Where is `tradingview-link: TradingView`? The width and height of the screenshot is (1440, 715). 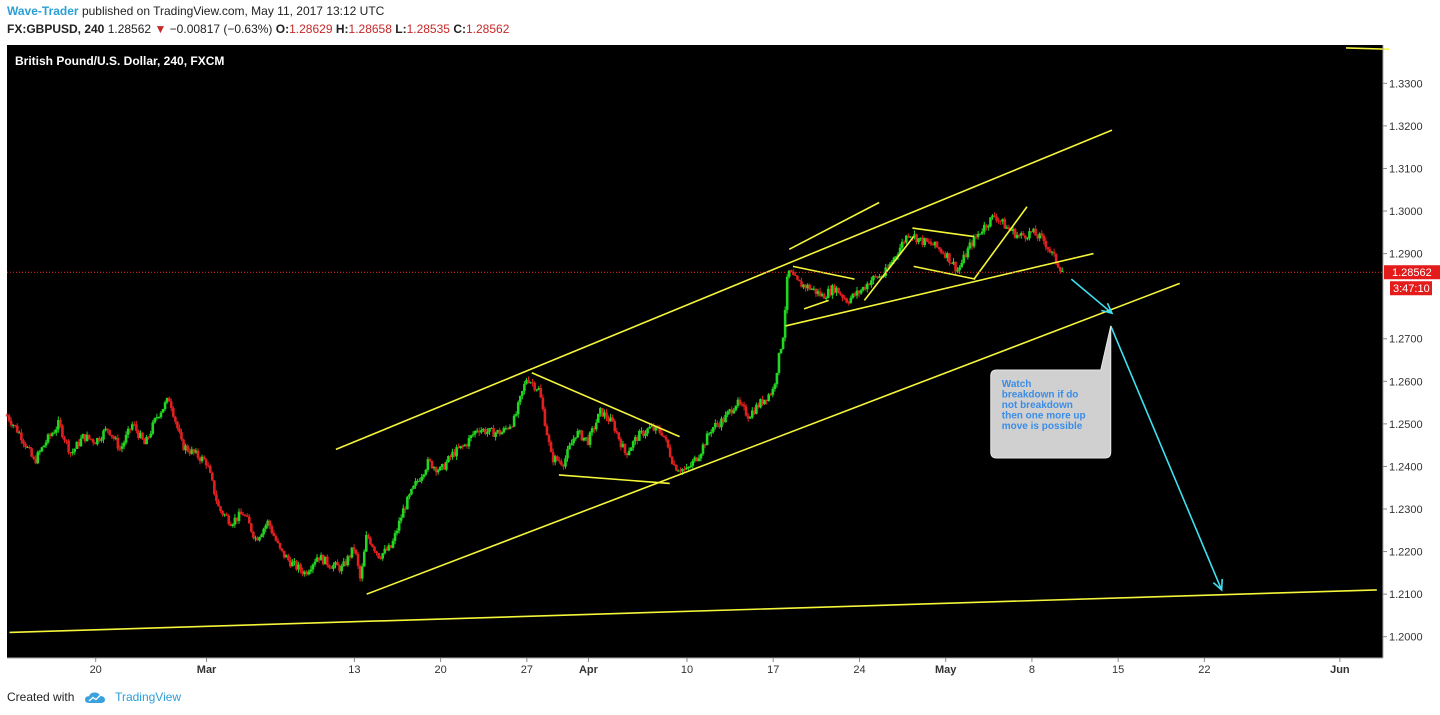
tradingview-link: TradingView is located at coordinates (148, 697).